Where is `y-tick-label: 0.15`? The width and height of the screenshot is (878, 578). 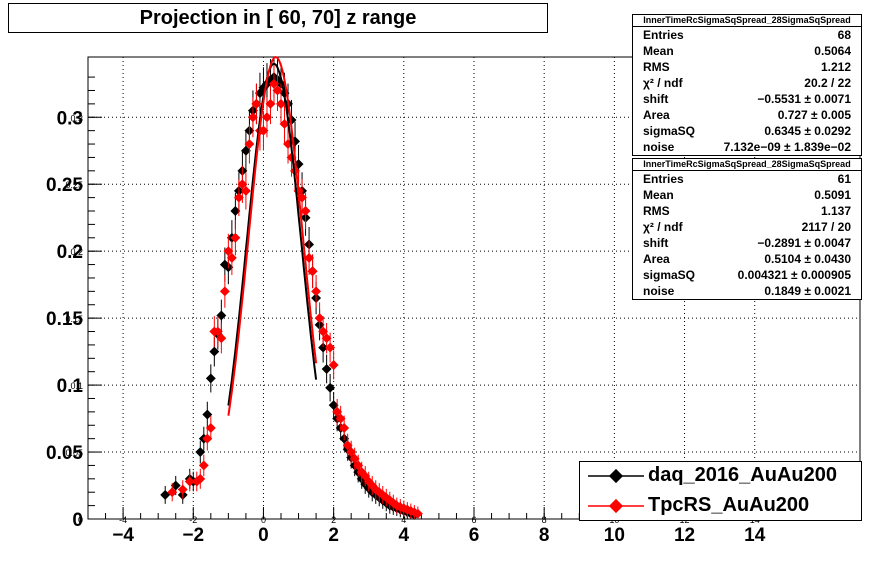
y-tick-label: 0.15 is located at coordinates (64, 319).